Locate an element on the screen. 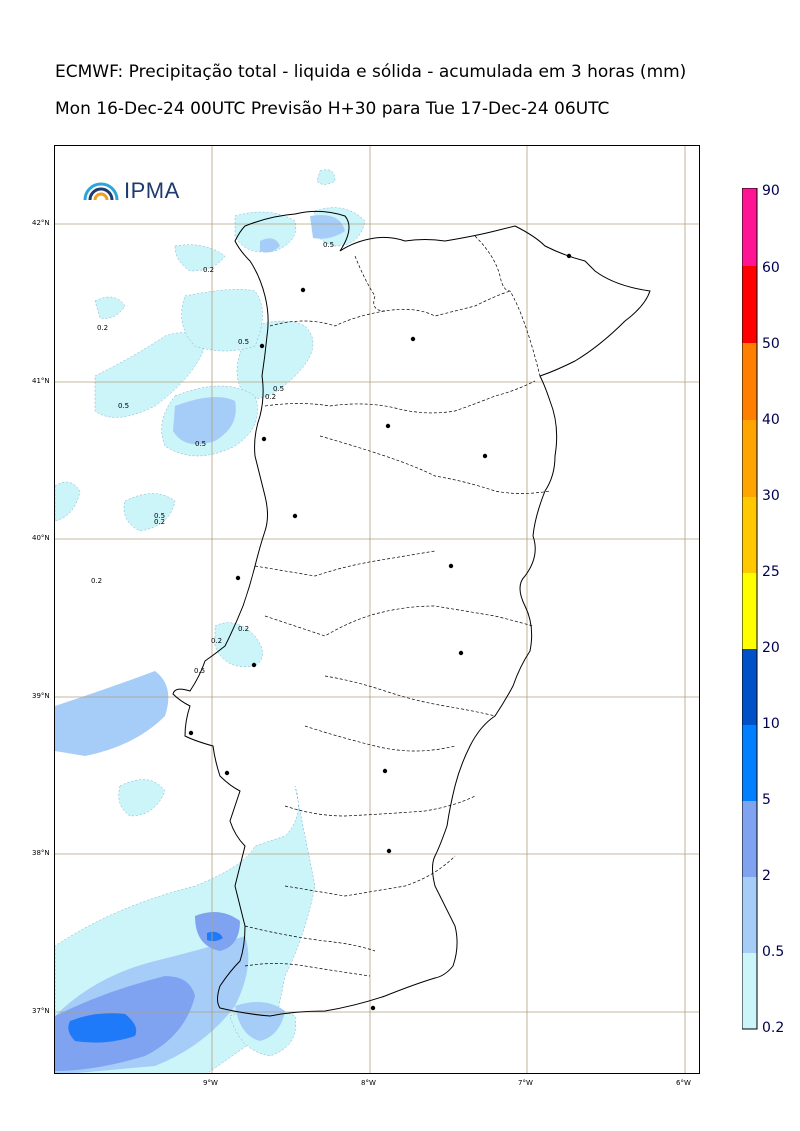 The height and width of the screenshot is (1131, 800). colorbar is located at coordinates (750, 609).